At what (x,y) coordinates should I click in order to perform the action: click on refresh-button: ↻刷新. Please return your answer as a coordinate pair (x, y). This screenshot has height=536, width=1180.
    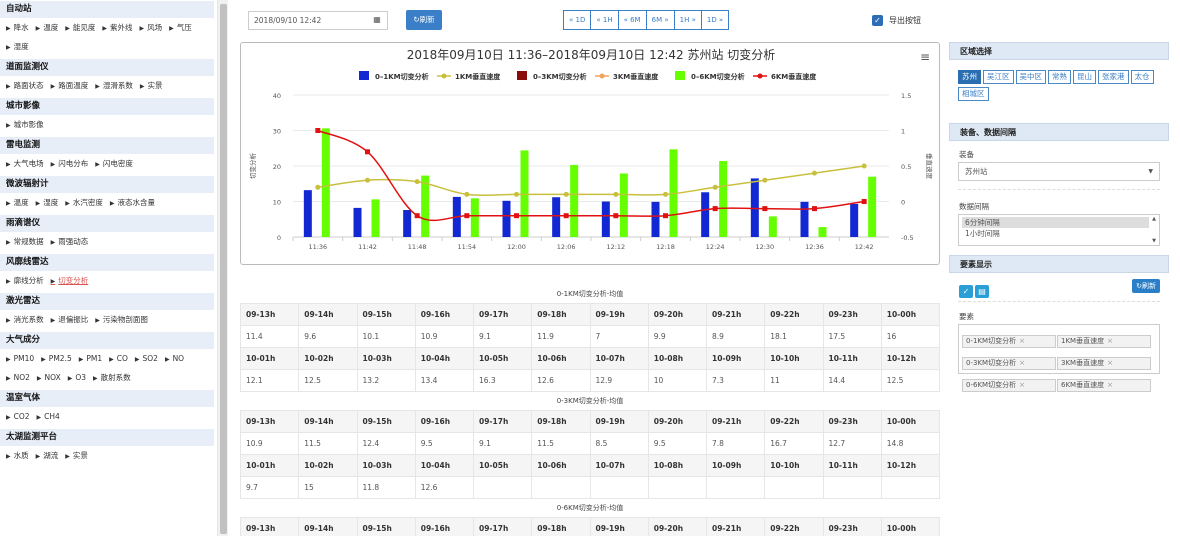
    Looking at the image, I should click on (424, 20).